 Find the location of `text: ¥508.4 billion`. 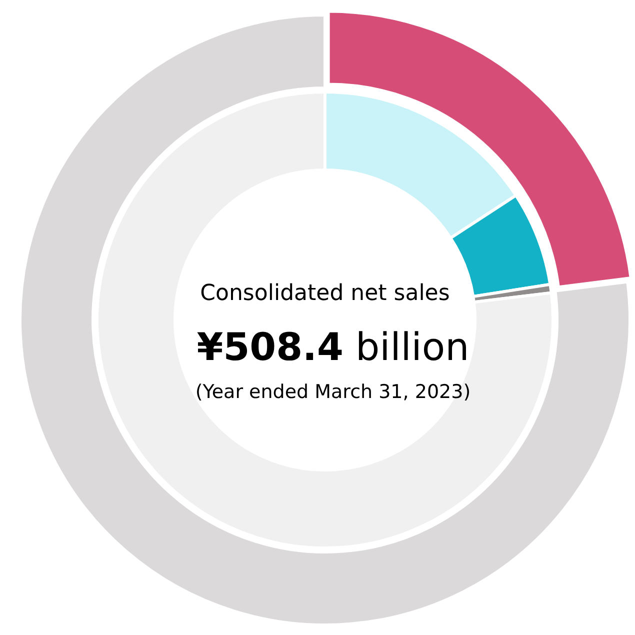

text: ¥508.4 billion is located at coordinates (333, 347).